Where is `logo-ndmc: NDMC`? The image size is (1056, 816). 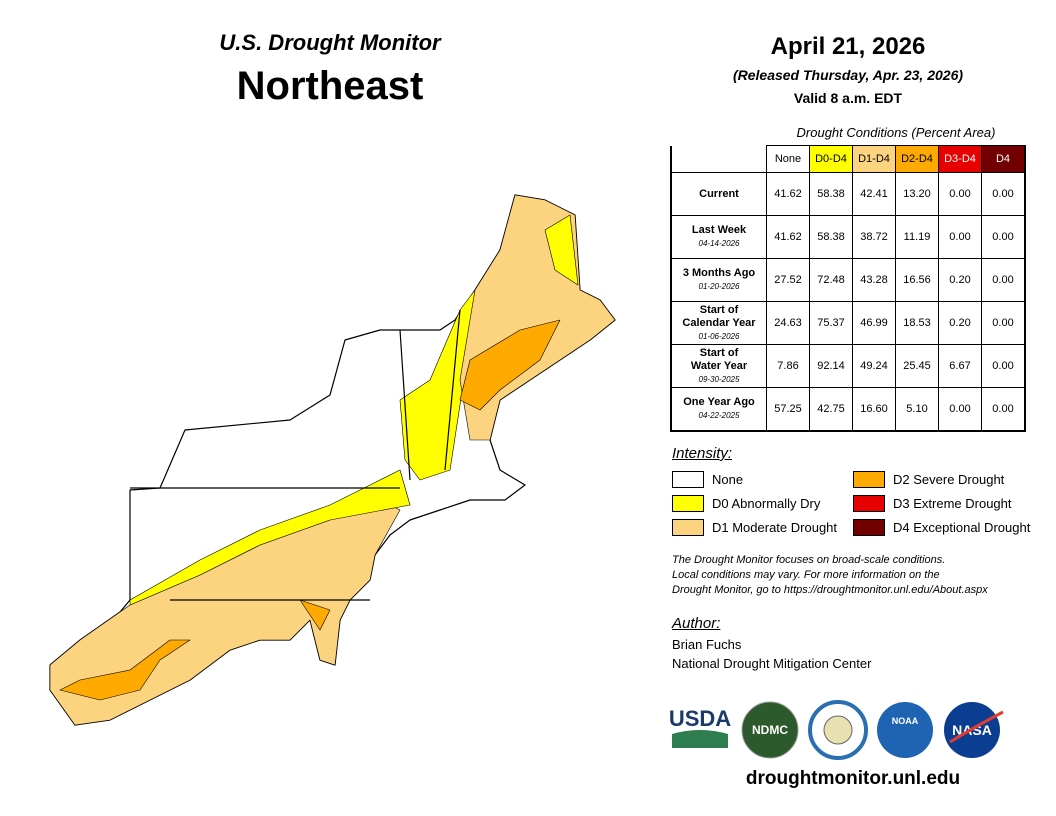 logo-ndmc: NDMC is located at coordinates (770, 730).